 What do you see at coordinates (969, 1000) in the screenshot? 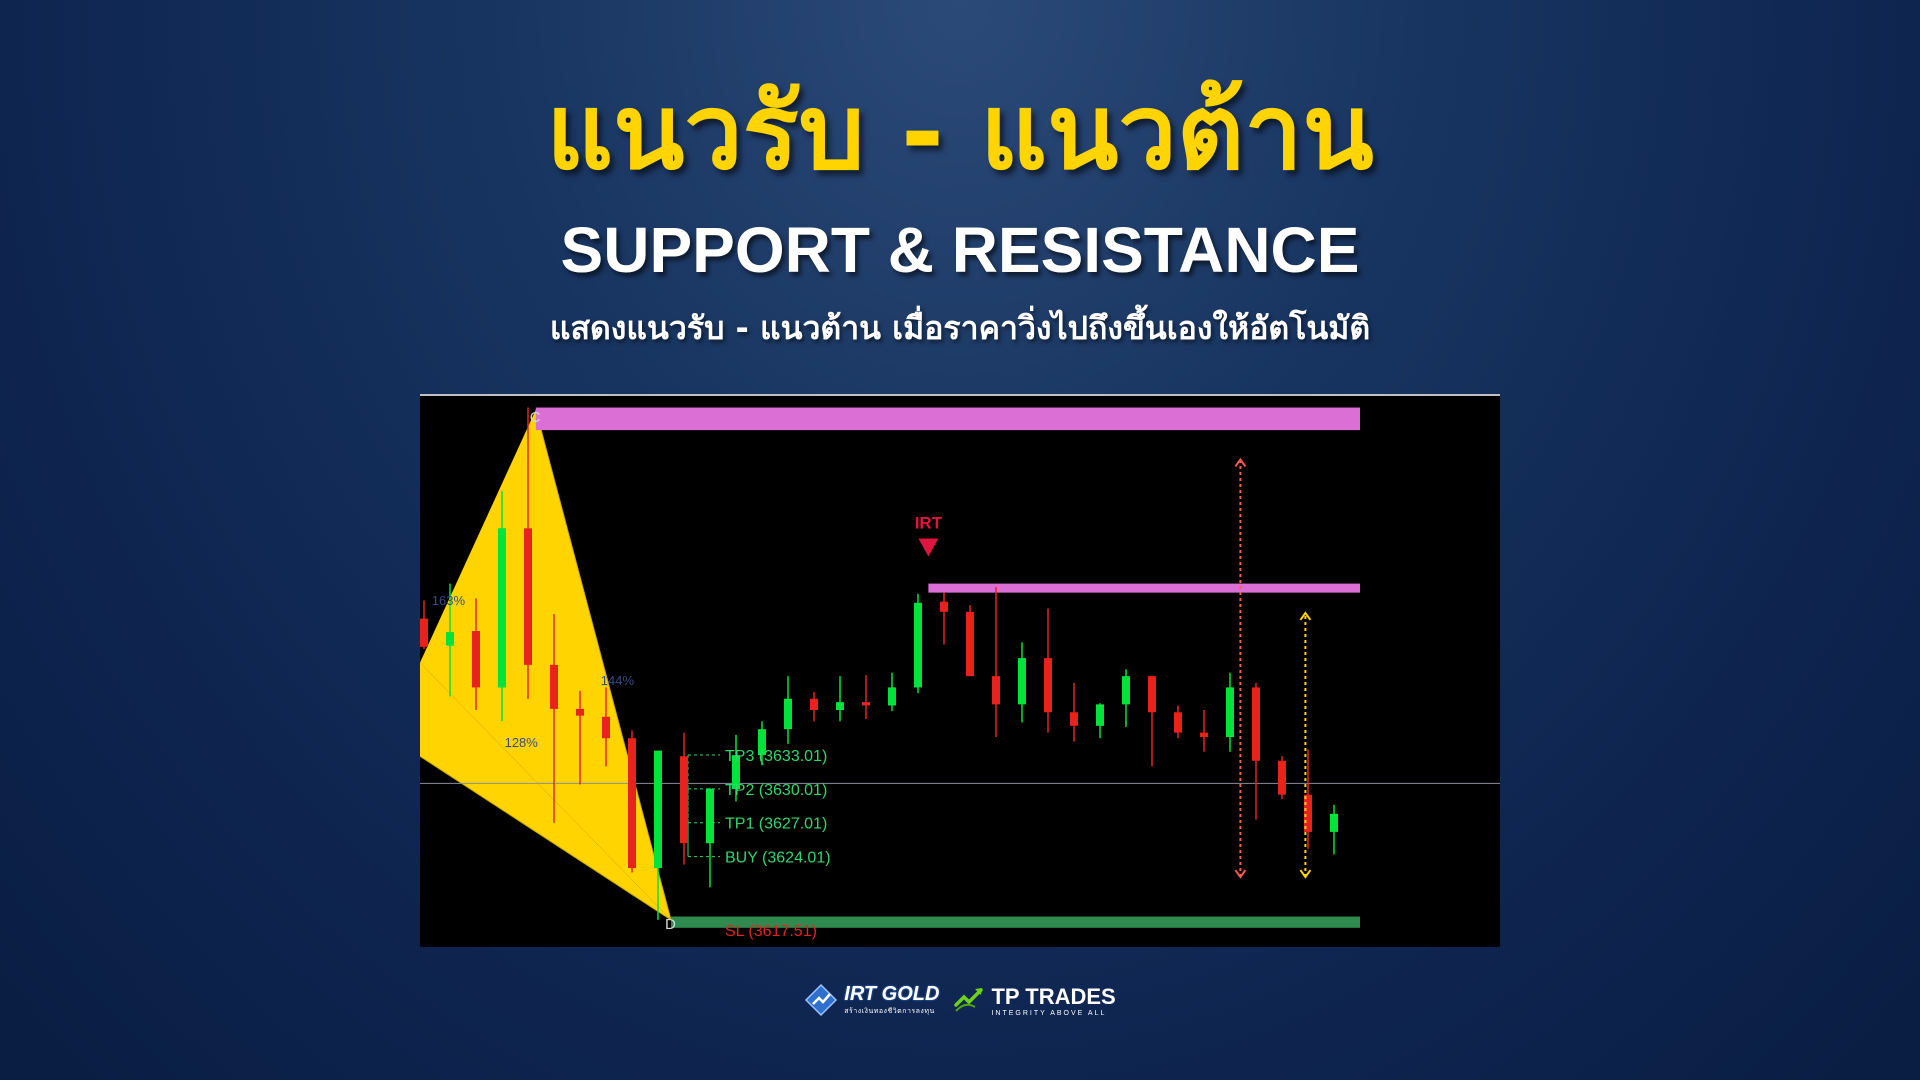
I see `tp-trades-emblem-icon` at bounding box center [969, 1000].